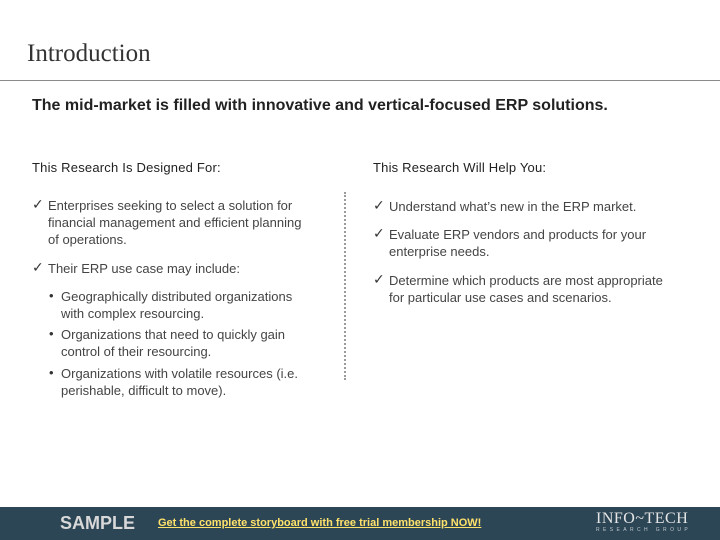 Image resolution: width=720 pixels, height=540 pixels. I want to click on bullet-line: Organizations that need to quickly gain, so click(173, 334).